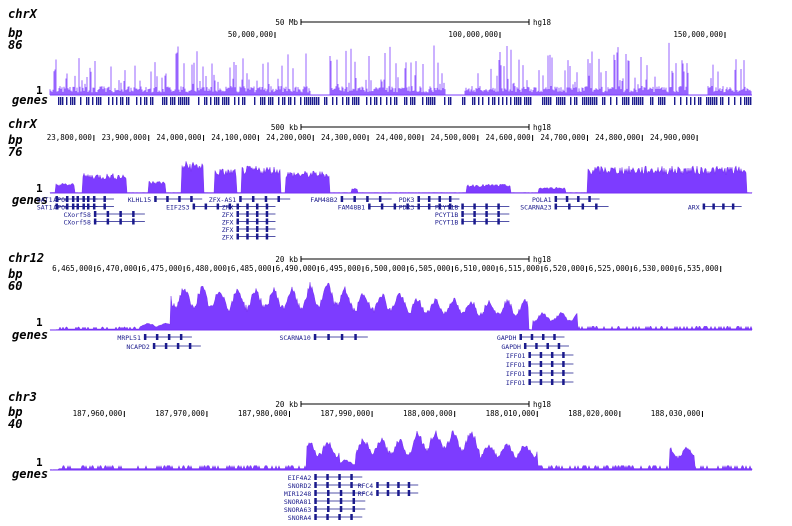 This screenshot has height=526, width=792. I want to click on tick-label: 24,800,000, so click(618, 137).